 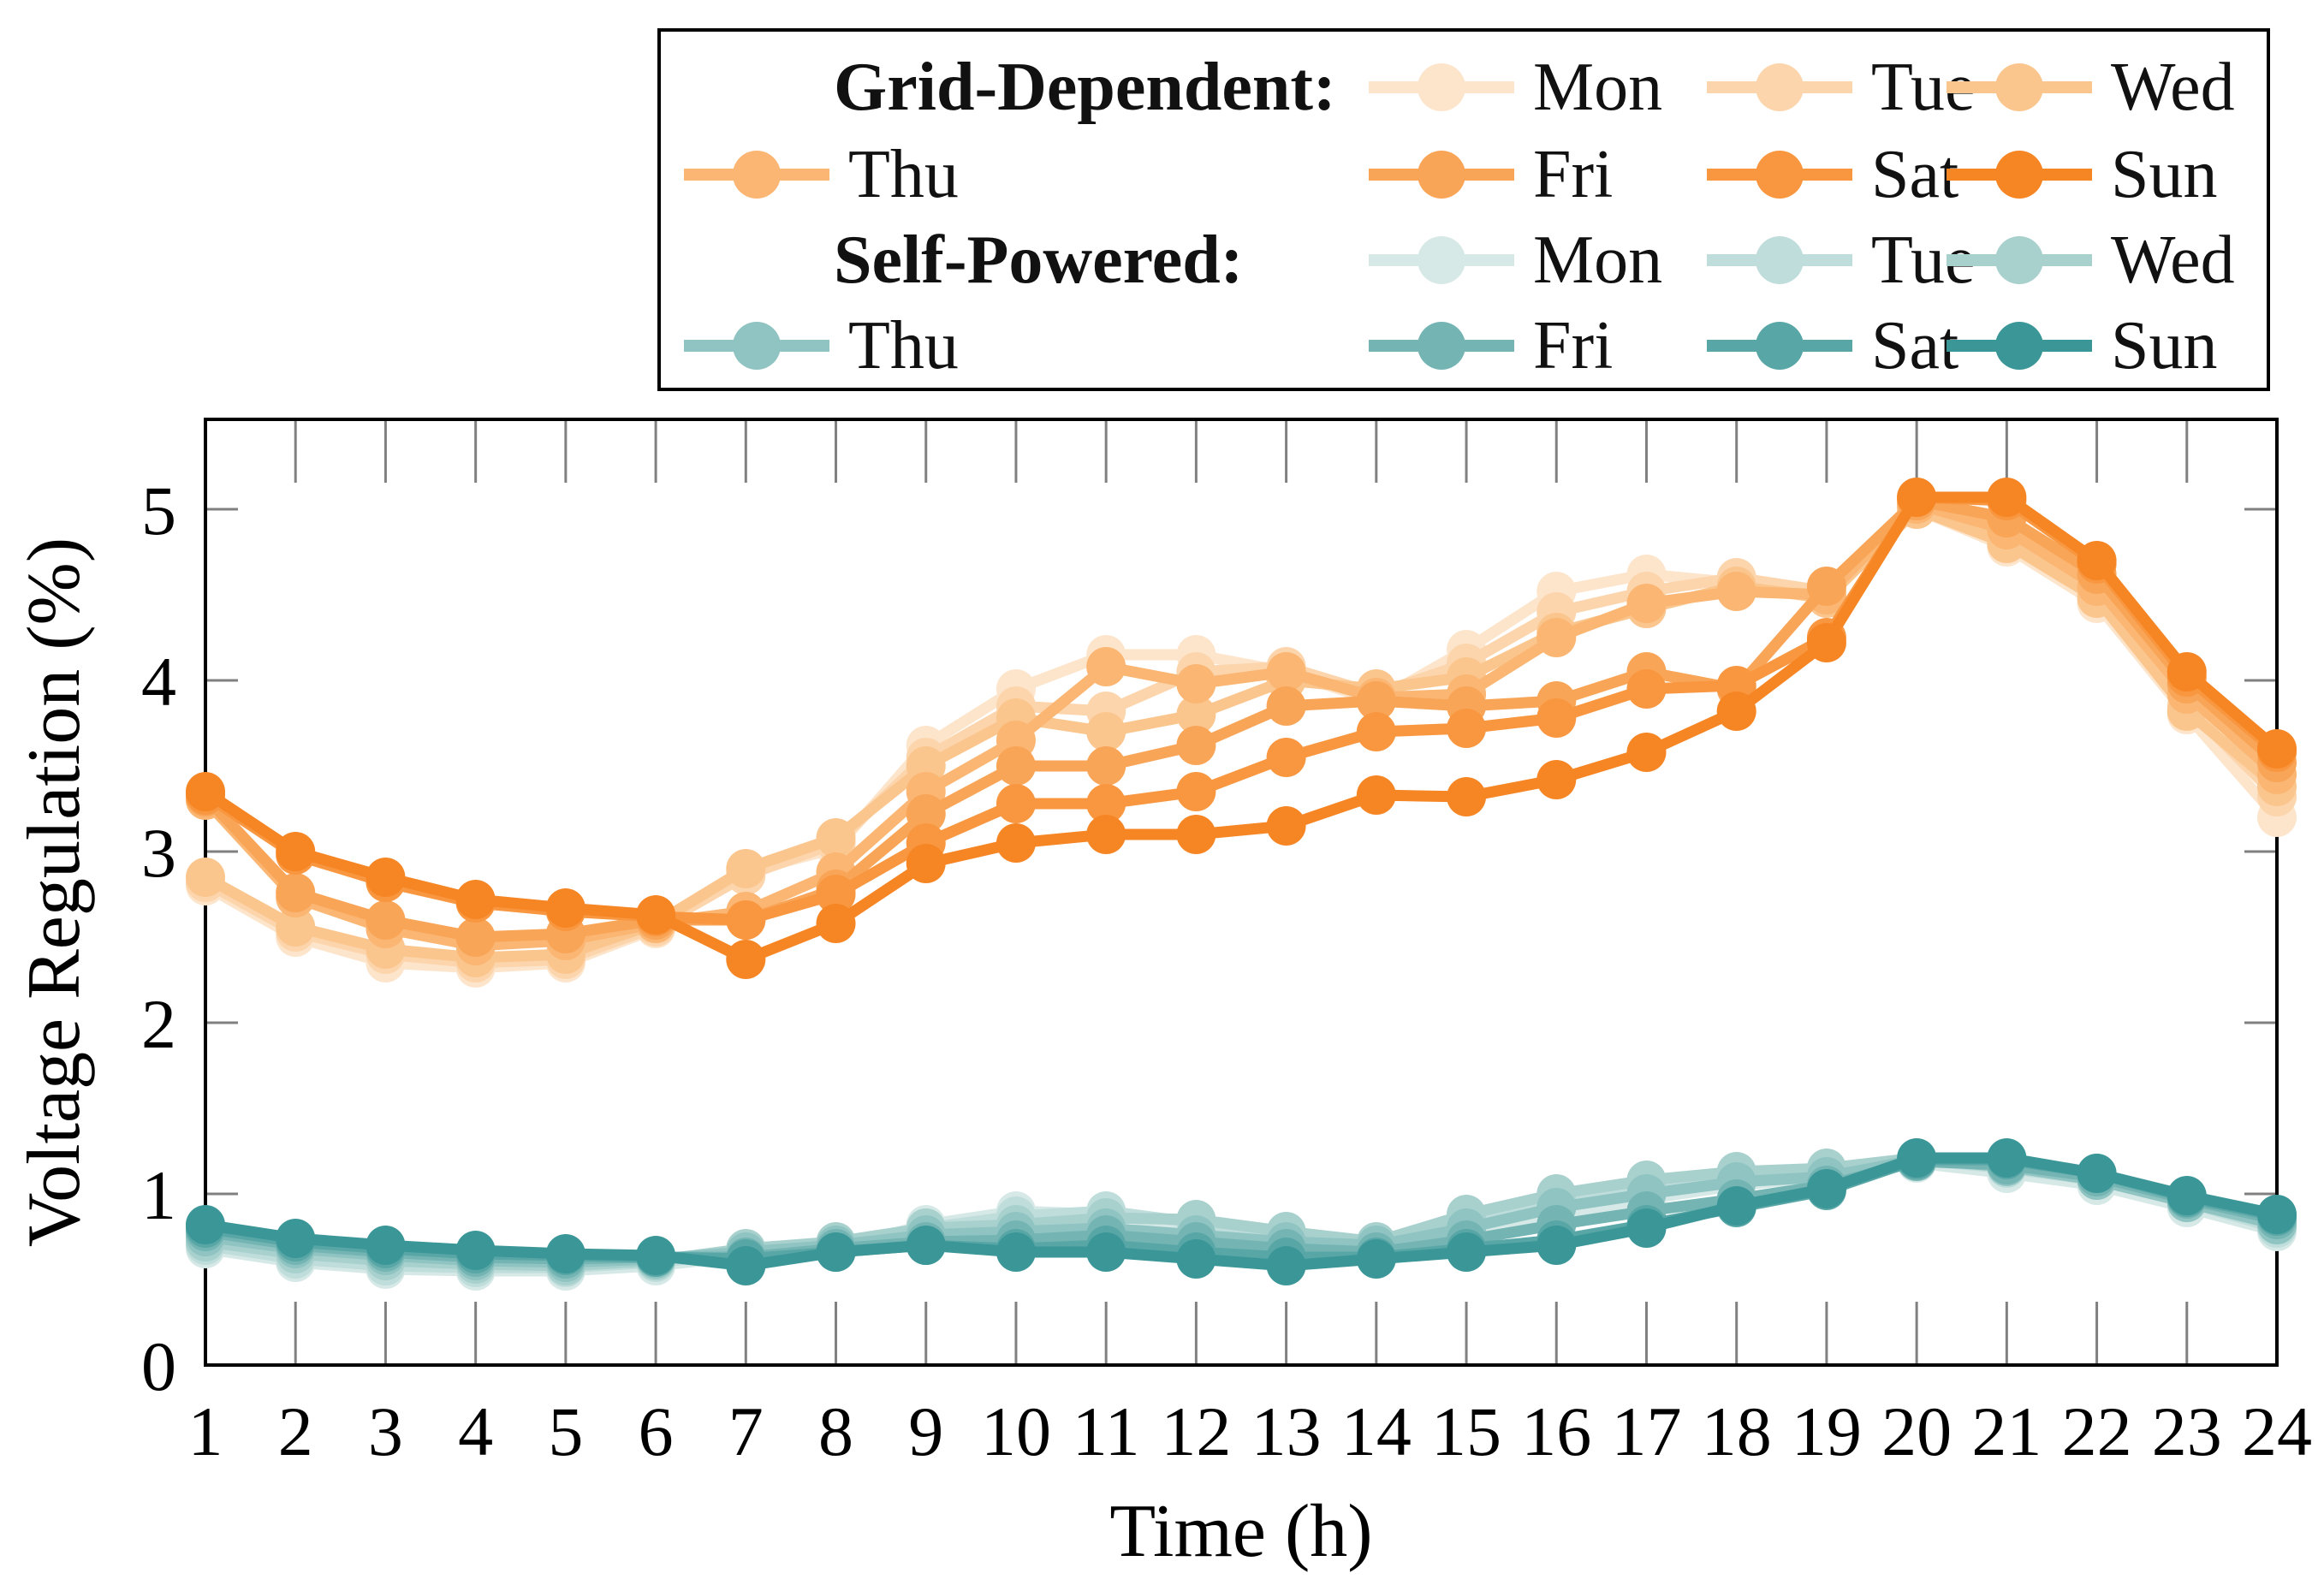 I want to click on legend-item: Sun, so click(x=2082, y=174).